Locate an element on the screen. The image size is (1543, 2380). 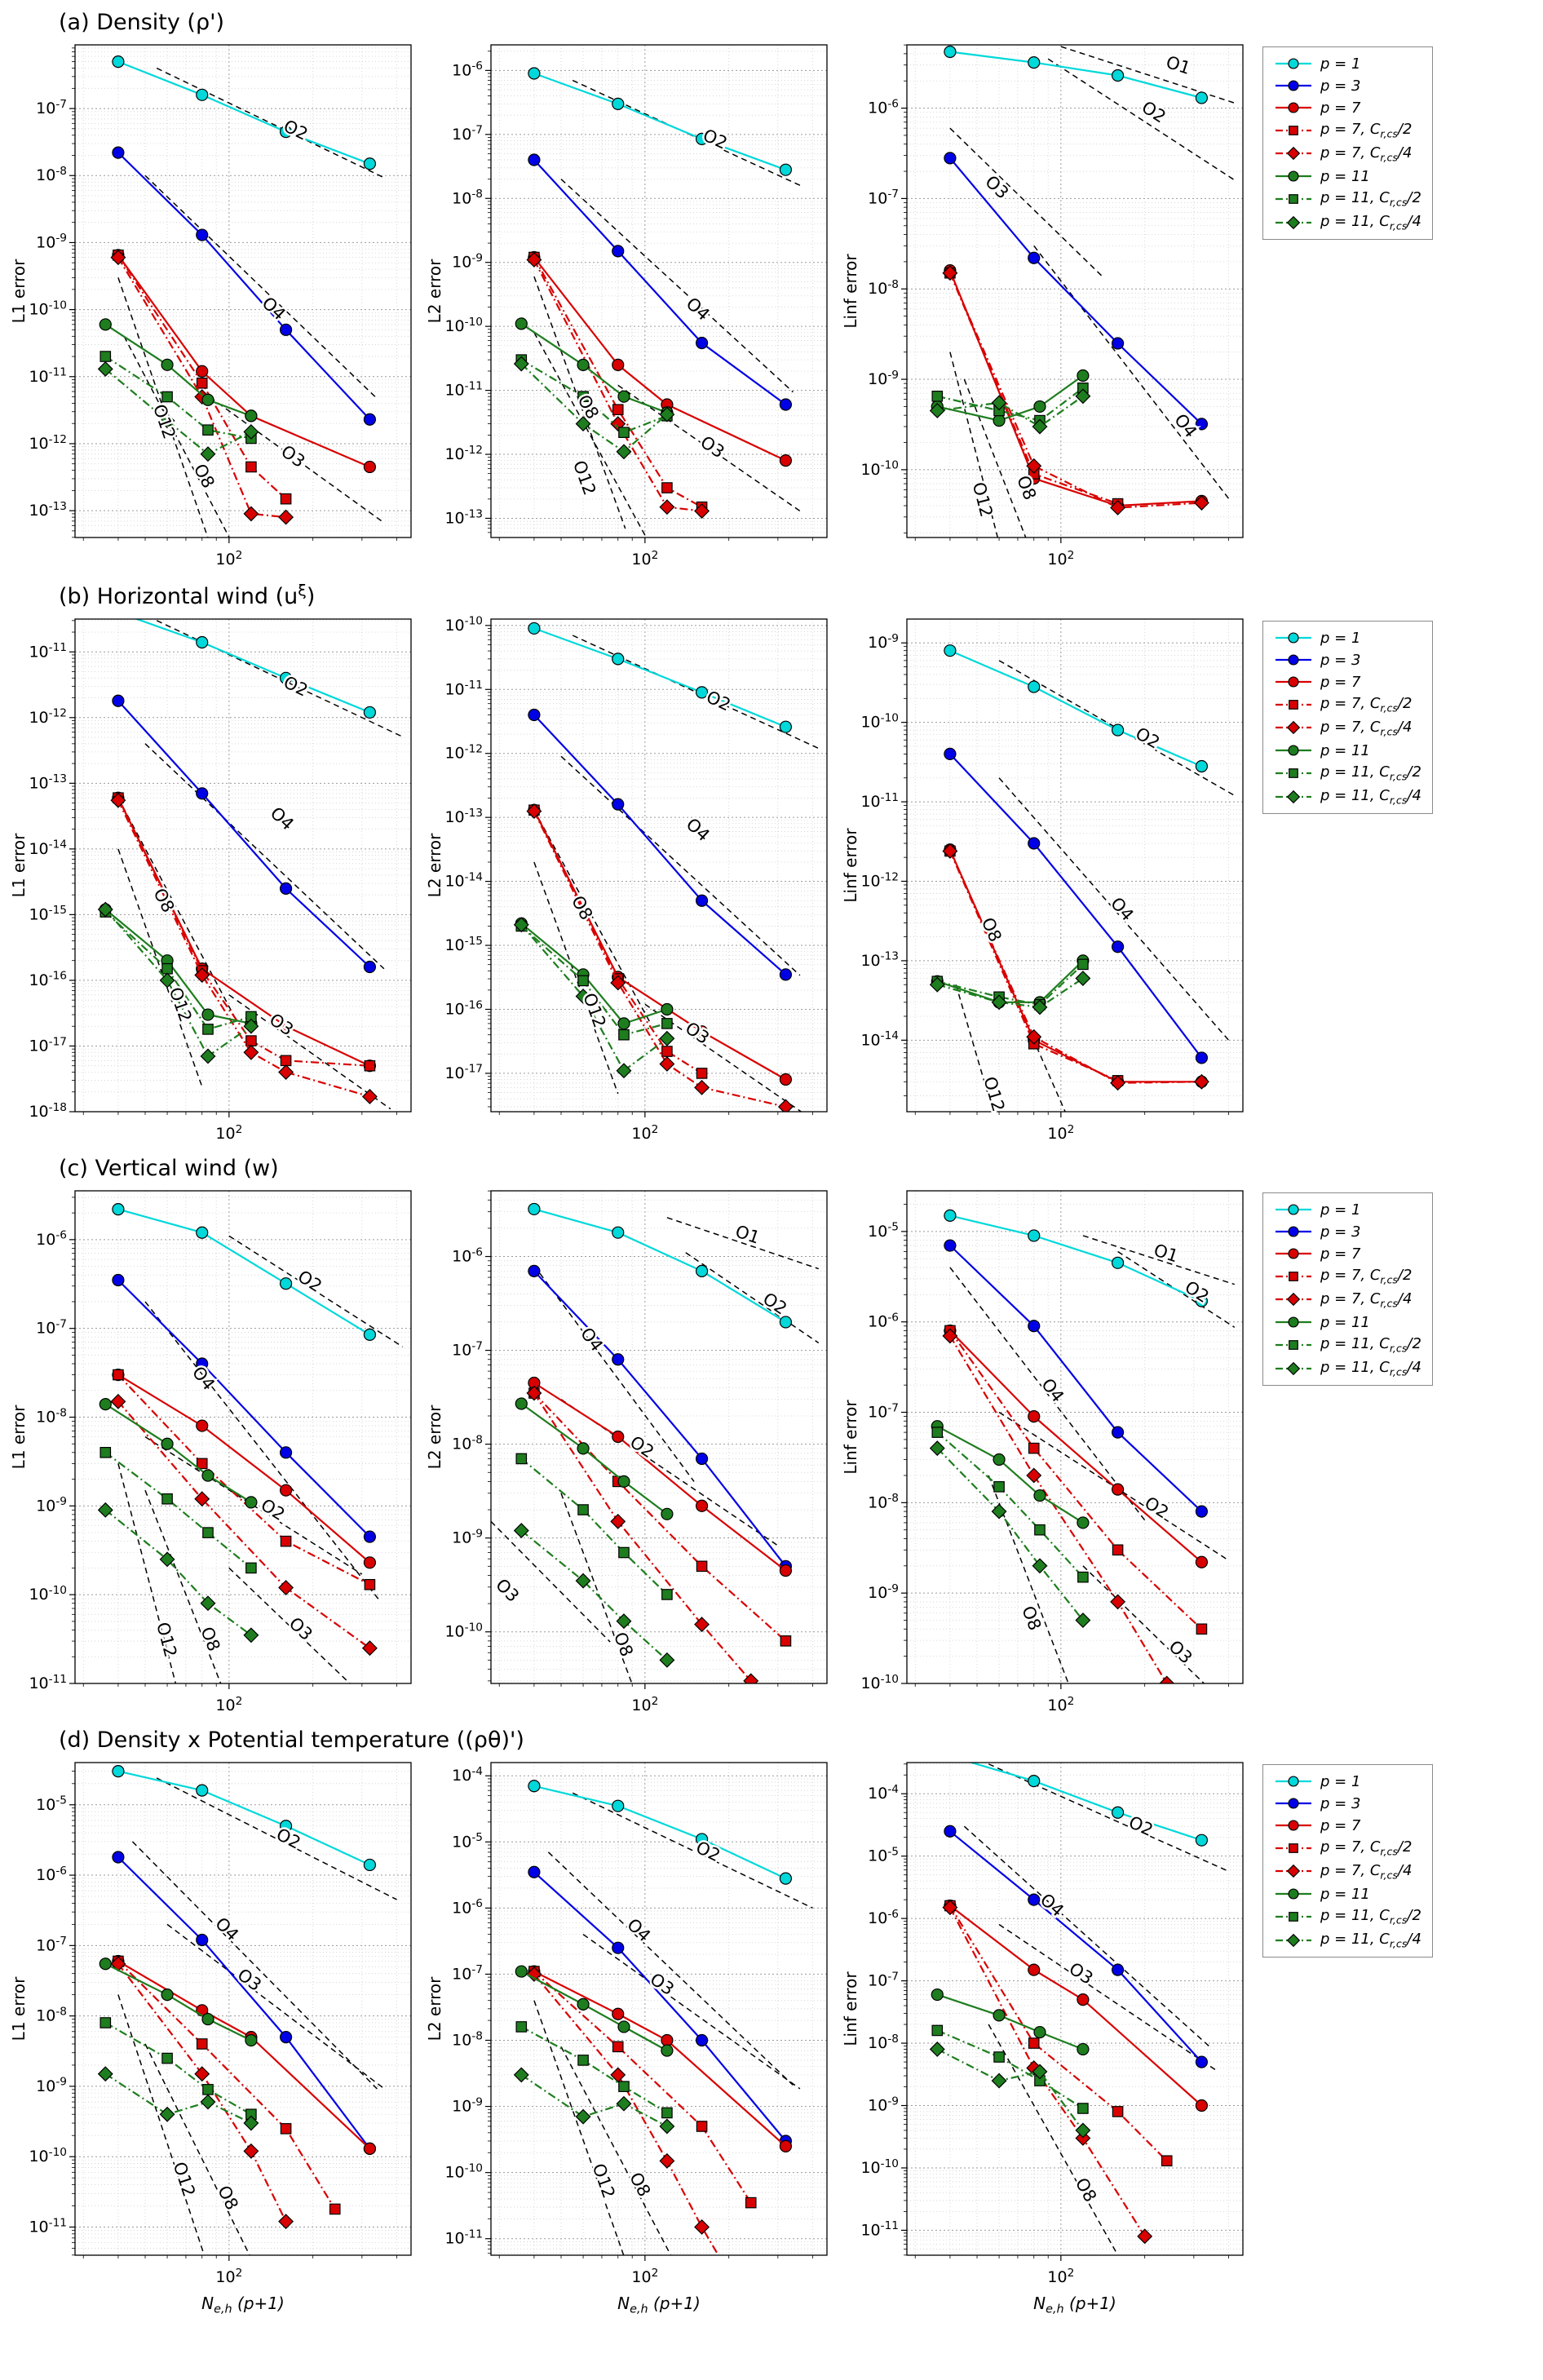
legend-item-p11h: p = 11, Cr,cs/2 is located at coordinates (1347, 1917).